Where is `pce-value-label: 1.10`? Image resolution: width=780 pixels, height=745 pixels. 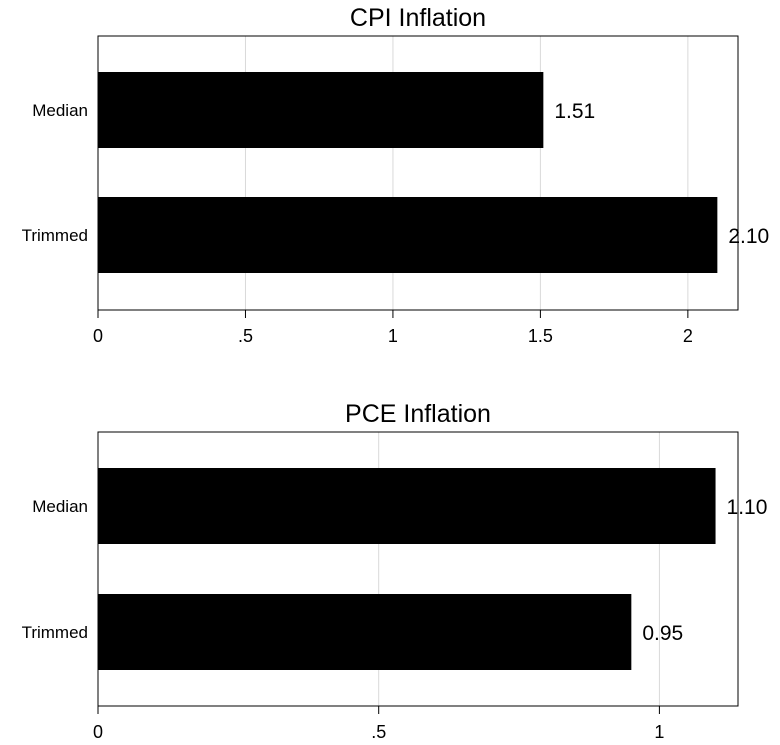 pce-value-label: 1.10 is located at coordinates (747, 507).